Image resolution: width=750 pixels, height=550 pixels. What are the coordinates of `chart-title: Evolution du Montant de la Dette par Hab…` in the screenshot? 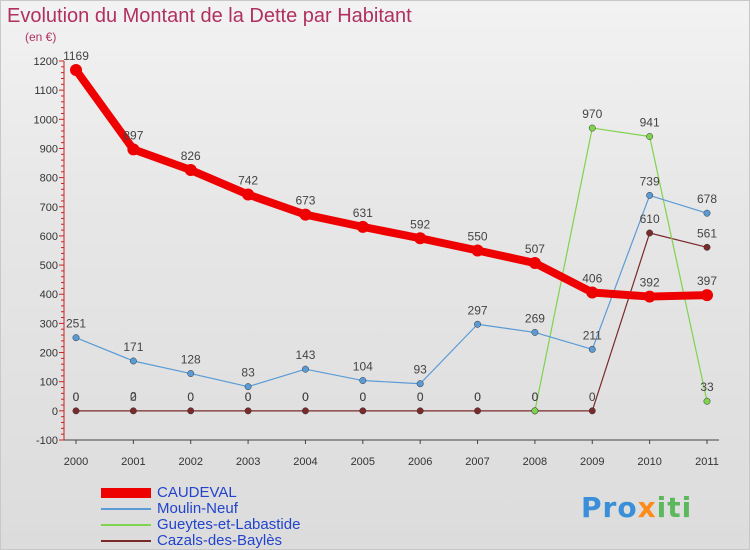 It's located at (209, 16).